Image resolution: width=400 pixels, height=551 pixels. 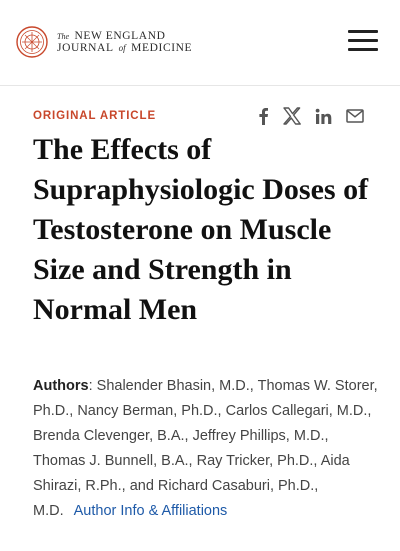 I want to click on hamburger-menu-icon, so click(x=363, y=41).